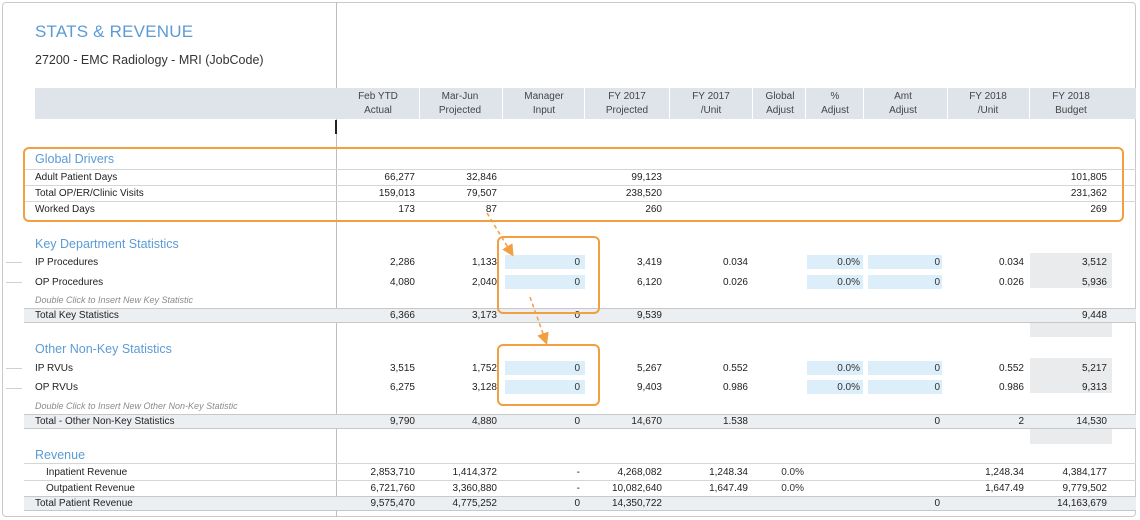  What do you see at coordinates (481, 177) in the screenshot?
I see `cell-mar-jun: 32,846` at bounding box center [481, 177].